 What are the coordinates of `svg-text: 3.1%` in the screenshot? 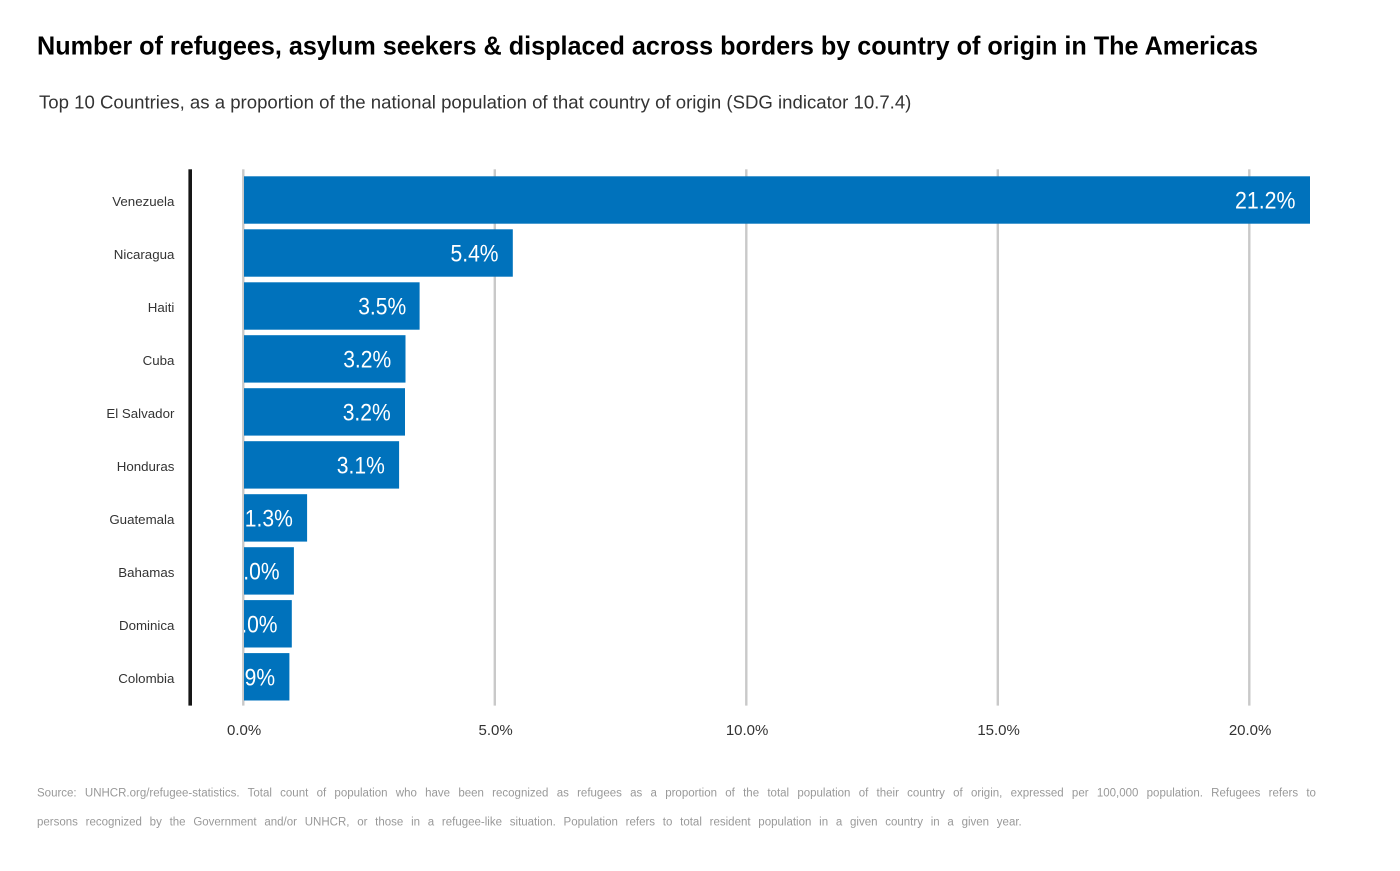 It's located at (361, 465).